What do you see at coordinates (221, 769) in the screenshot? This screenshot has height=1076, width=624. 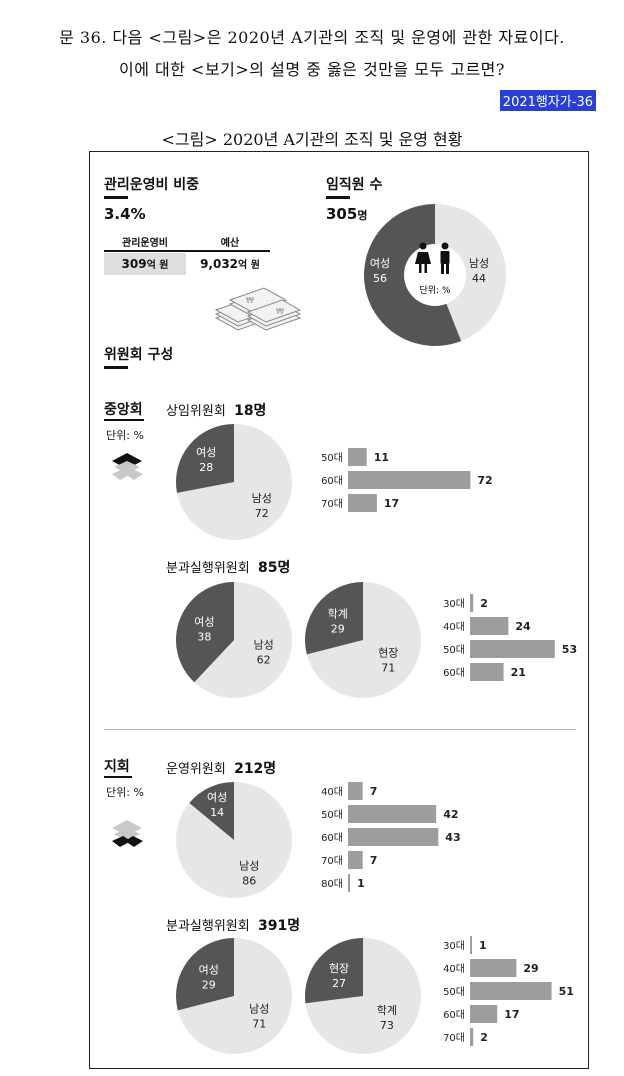 I see `branch-op-title: 운영위원회 212명` at bounding box center [221, 769].